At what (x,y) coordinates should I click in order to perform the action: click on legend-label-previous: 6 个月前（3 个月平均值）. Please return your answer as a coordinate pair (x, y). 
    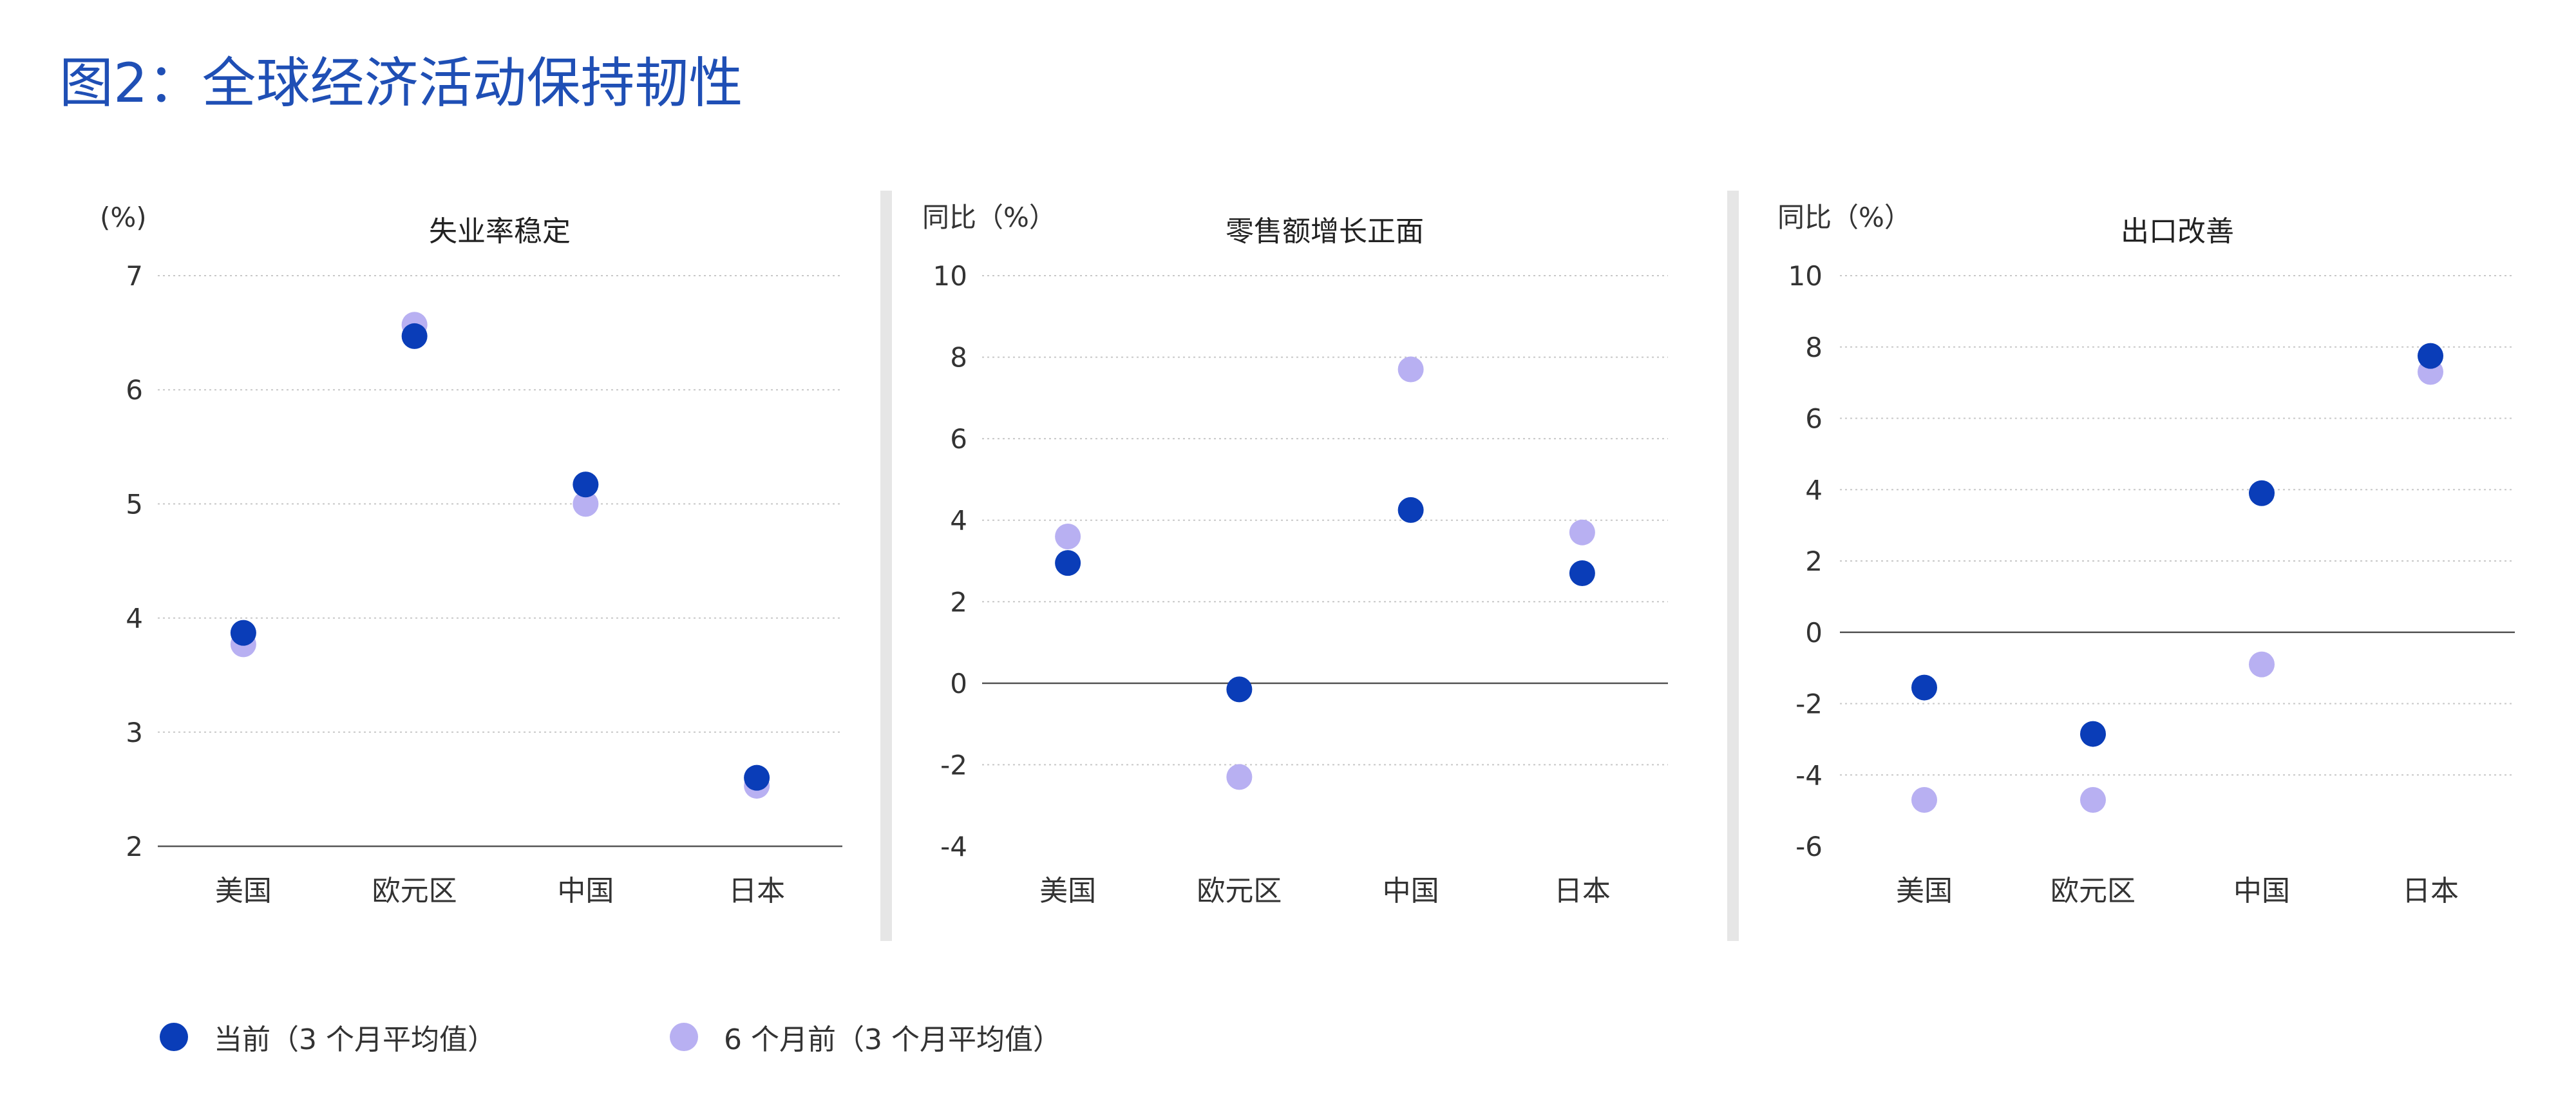
    Looking at the image, I should click on (892, 1039).